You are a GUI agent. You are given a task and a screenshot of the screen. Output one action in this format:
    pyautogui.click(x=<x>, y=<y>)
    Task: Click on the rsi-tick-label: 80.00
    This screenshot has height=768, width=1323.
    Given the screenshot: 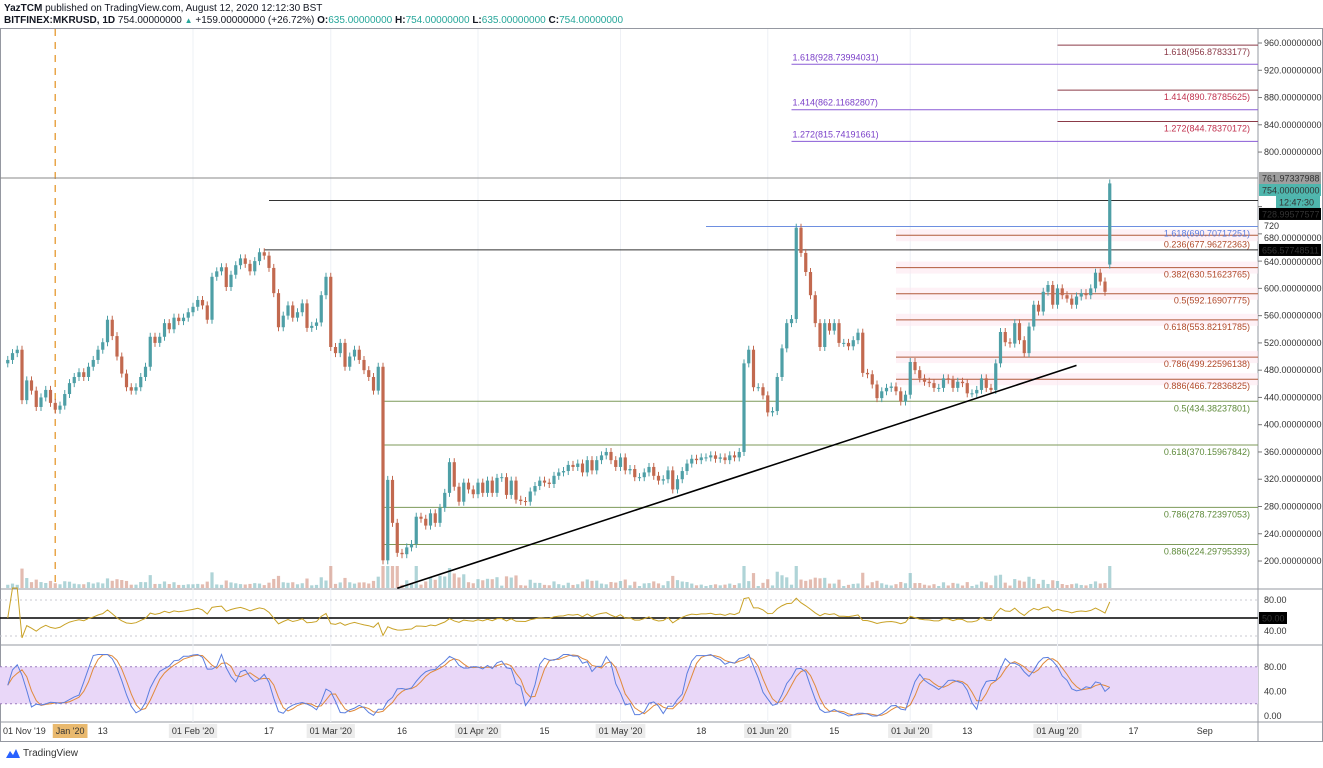 What is the action you would take?
    pyautogui.click(x=1275, y=600)
    